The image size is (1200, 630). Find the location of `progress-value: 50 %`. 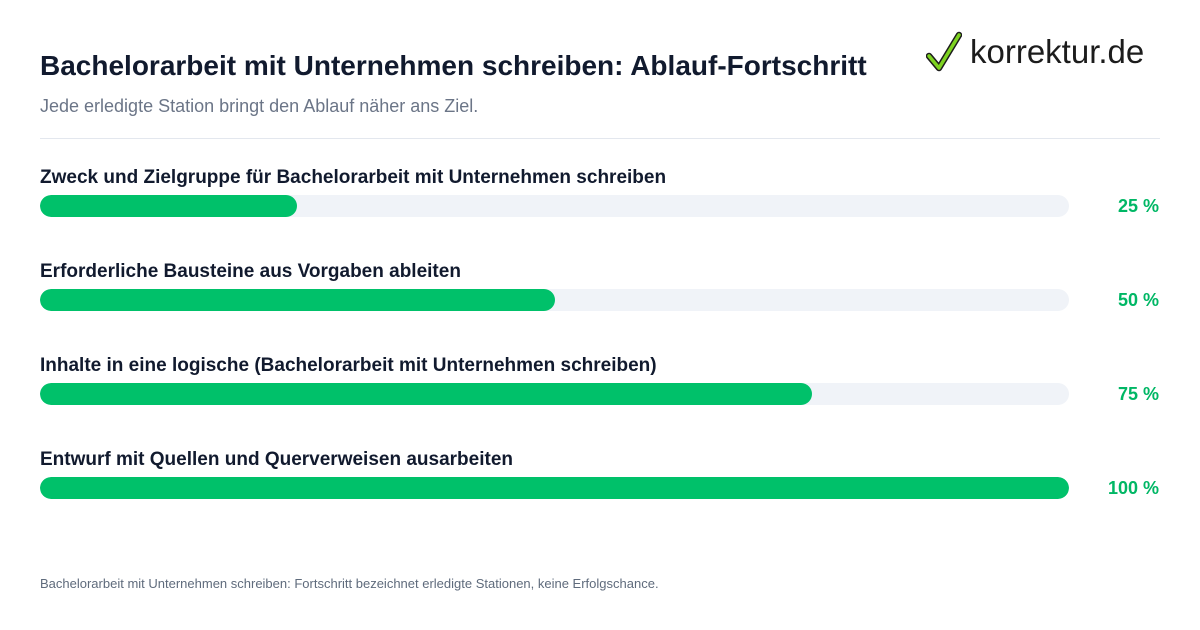

progress-value: 50 % is located at coordinates (1138, 300).